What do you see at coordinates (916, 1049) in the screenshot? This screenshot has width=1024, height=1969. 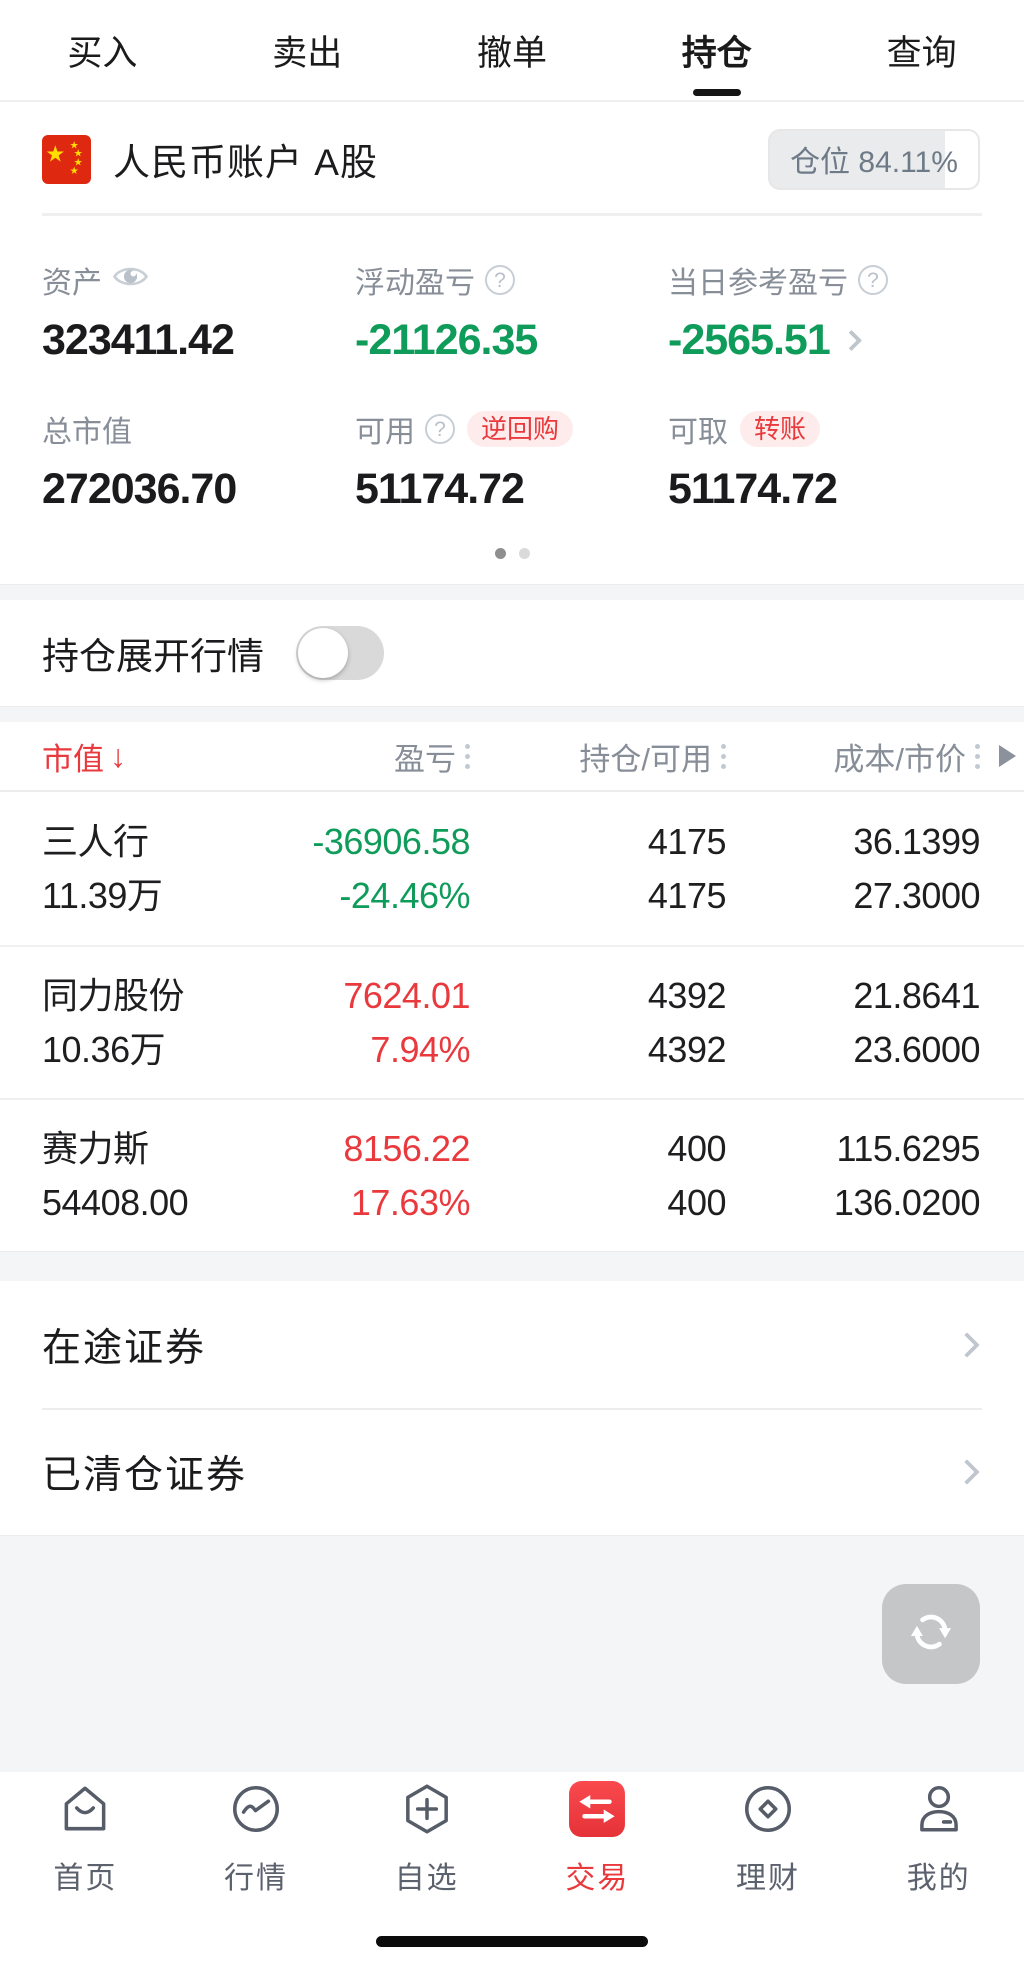 I see `stock-market-price: 23.6000` at bounding box center [916, 1049].